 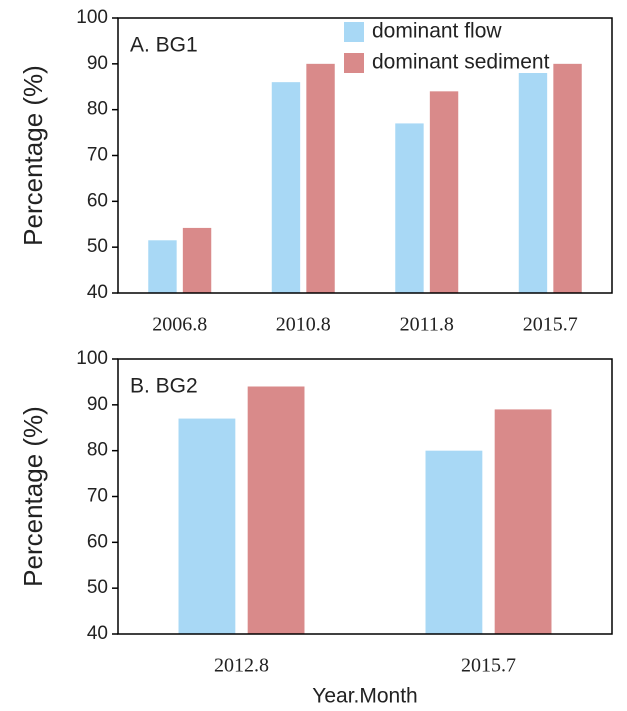 What do you see at coordinates (241, 666) in the screenshot?
I see `x-tick-label: 2012.8` at bounding box center [241, 666].